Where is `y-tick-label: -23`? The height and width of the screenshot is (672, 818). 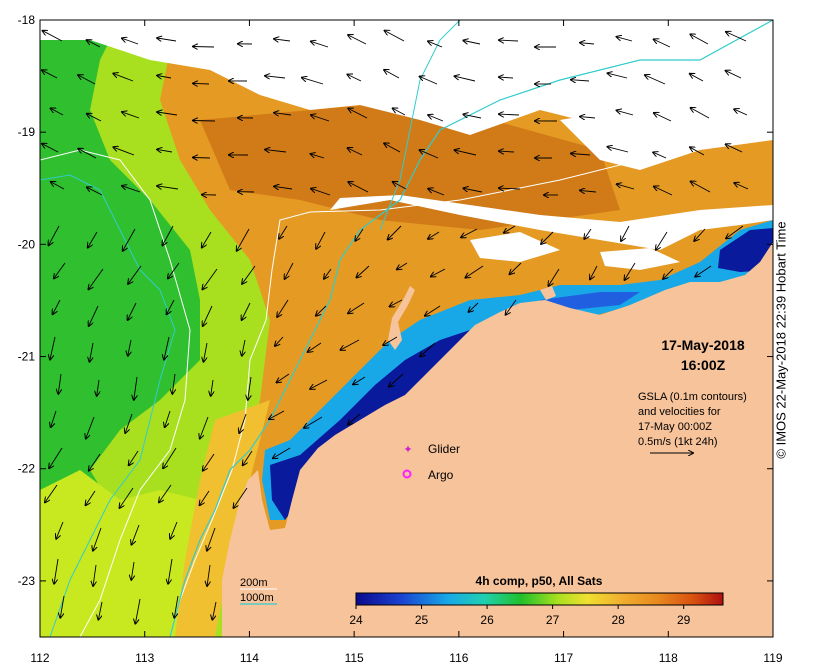
y-tick-label: -23 is located at coordinates (27, 581).